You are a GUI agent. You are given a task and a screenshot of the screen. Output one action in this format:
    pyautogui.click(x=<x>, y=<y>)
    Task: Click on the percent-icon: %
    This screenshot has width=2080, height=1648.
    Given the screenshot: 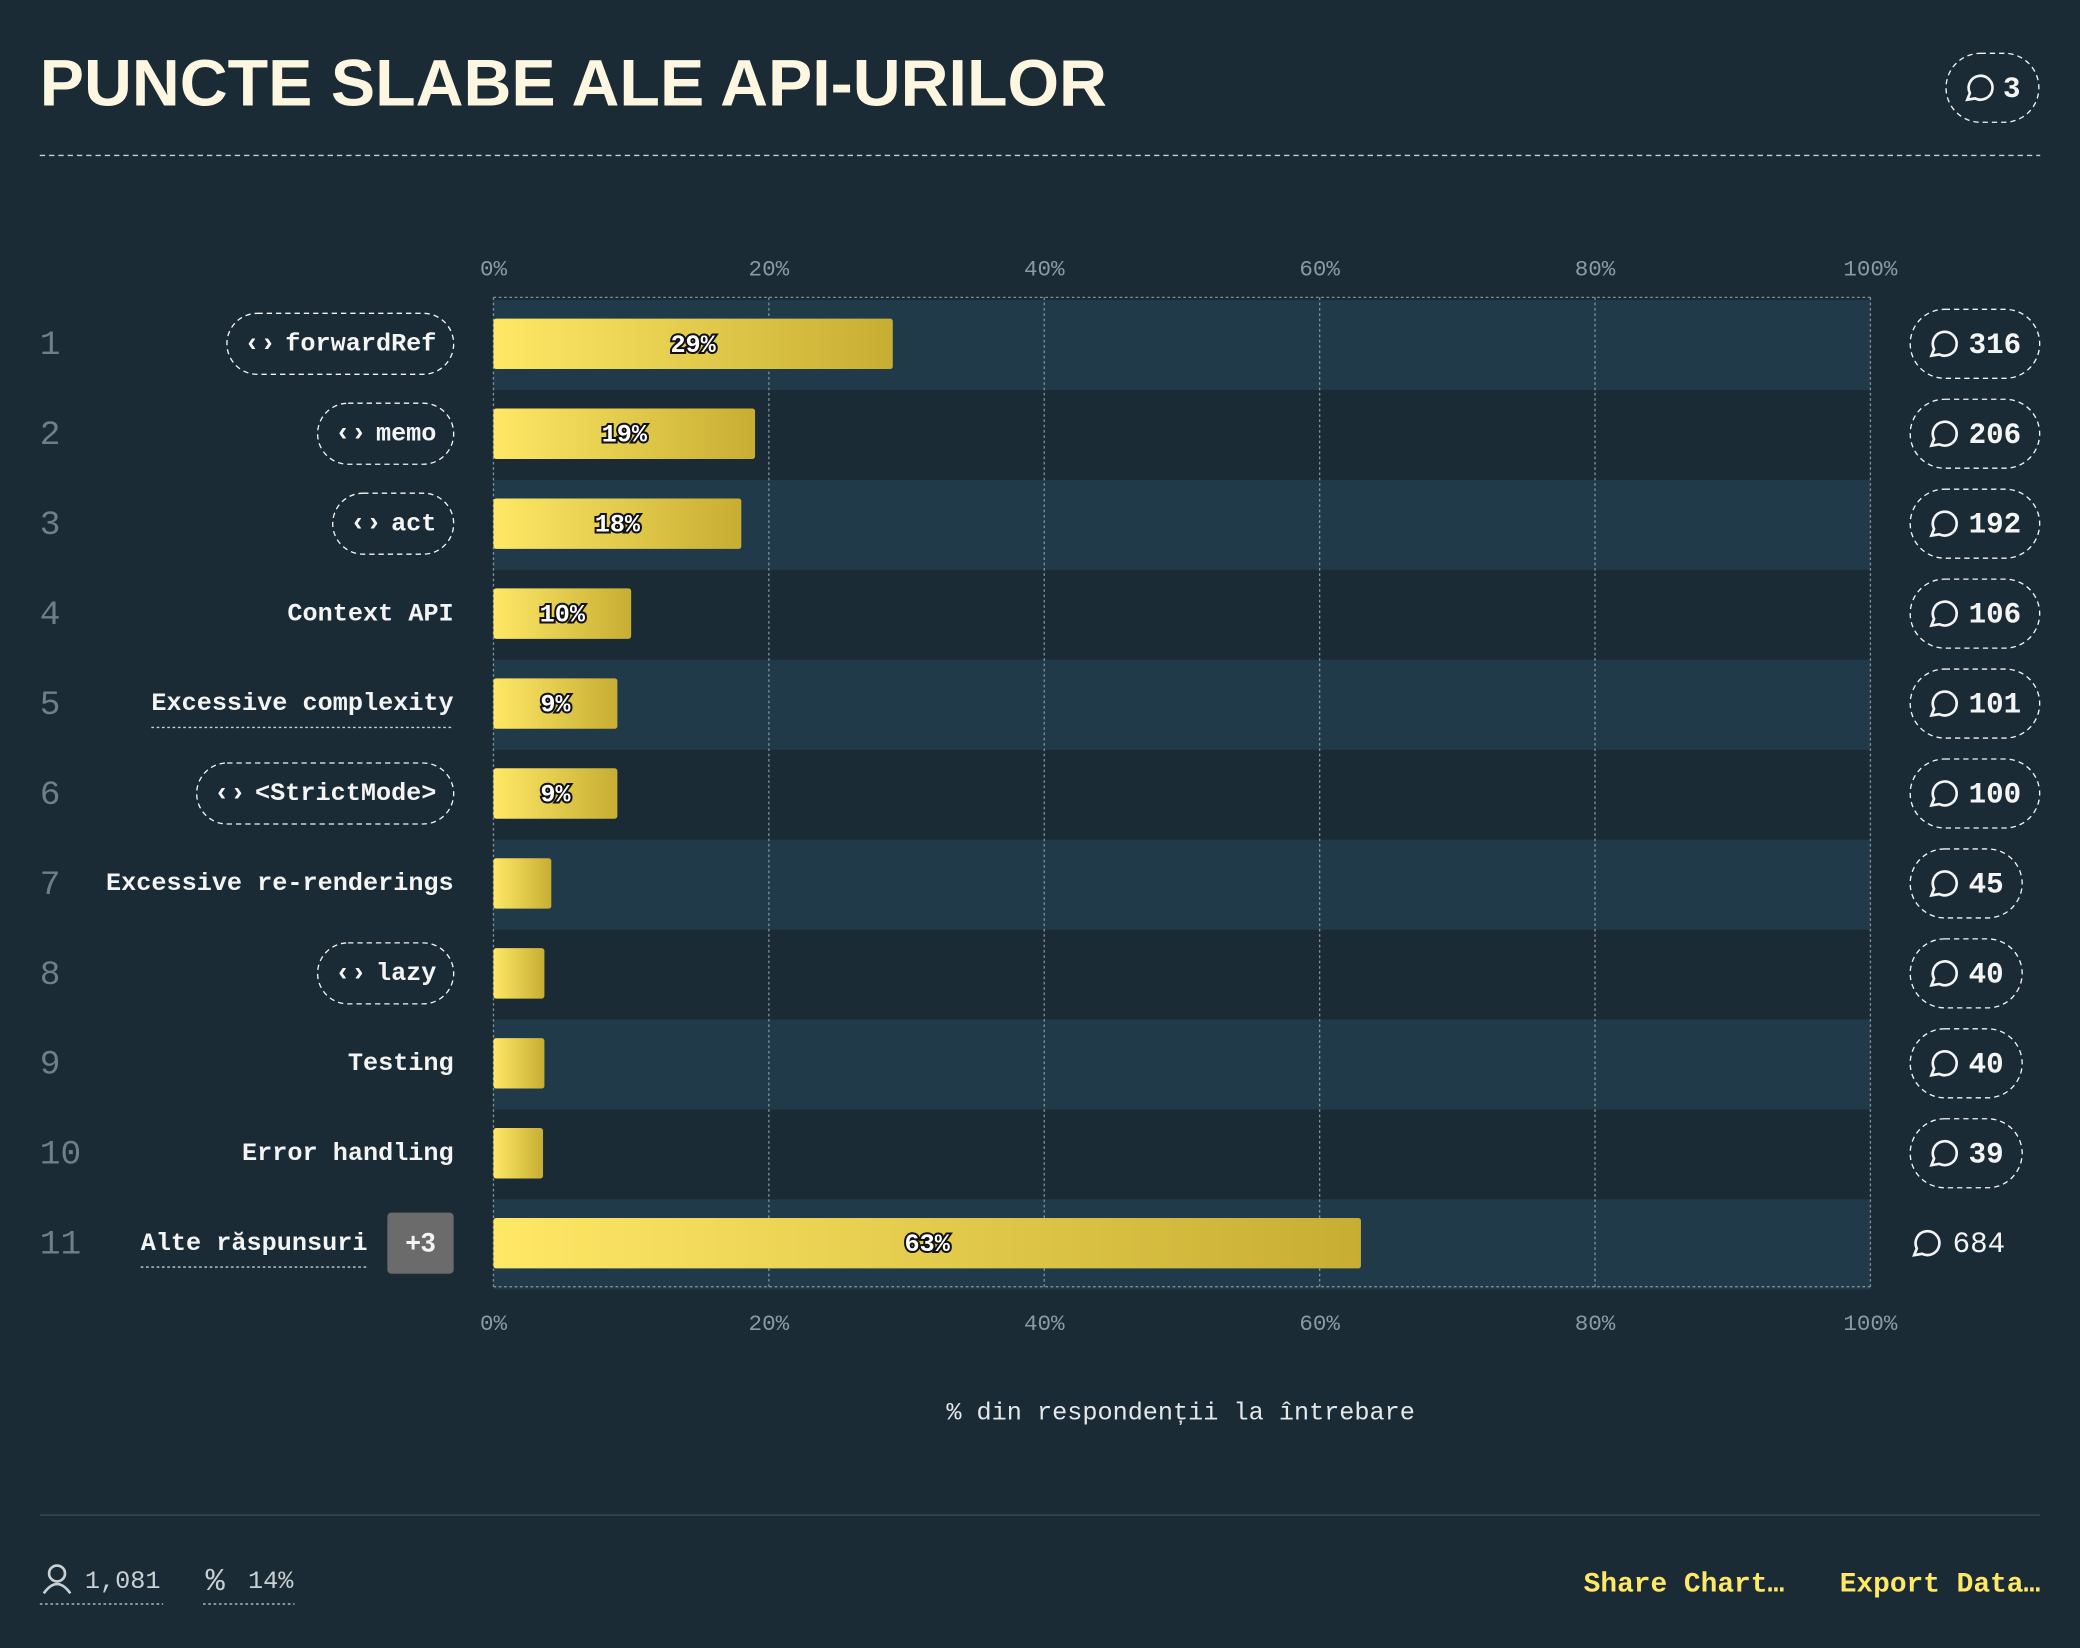 What is the action you would take?
    pyautogui.click(x=216, y=1582)
    